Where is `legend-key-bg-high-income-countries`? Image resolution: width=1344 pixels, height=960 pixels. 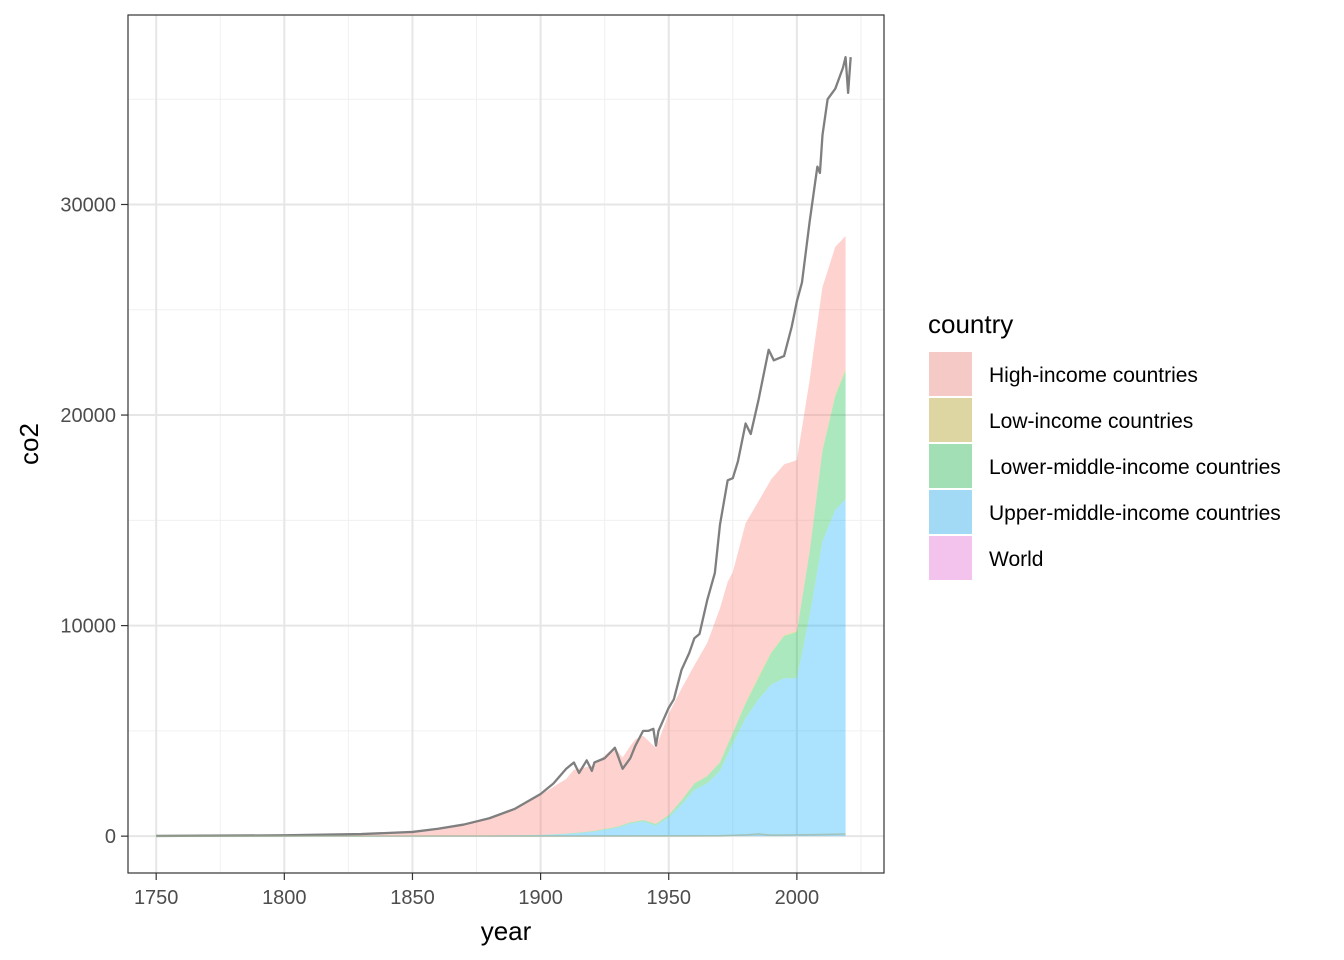
legend-key-bg-high-income-countries is located at coordinates (950, 374).